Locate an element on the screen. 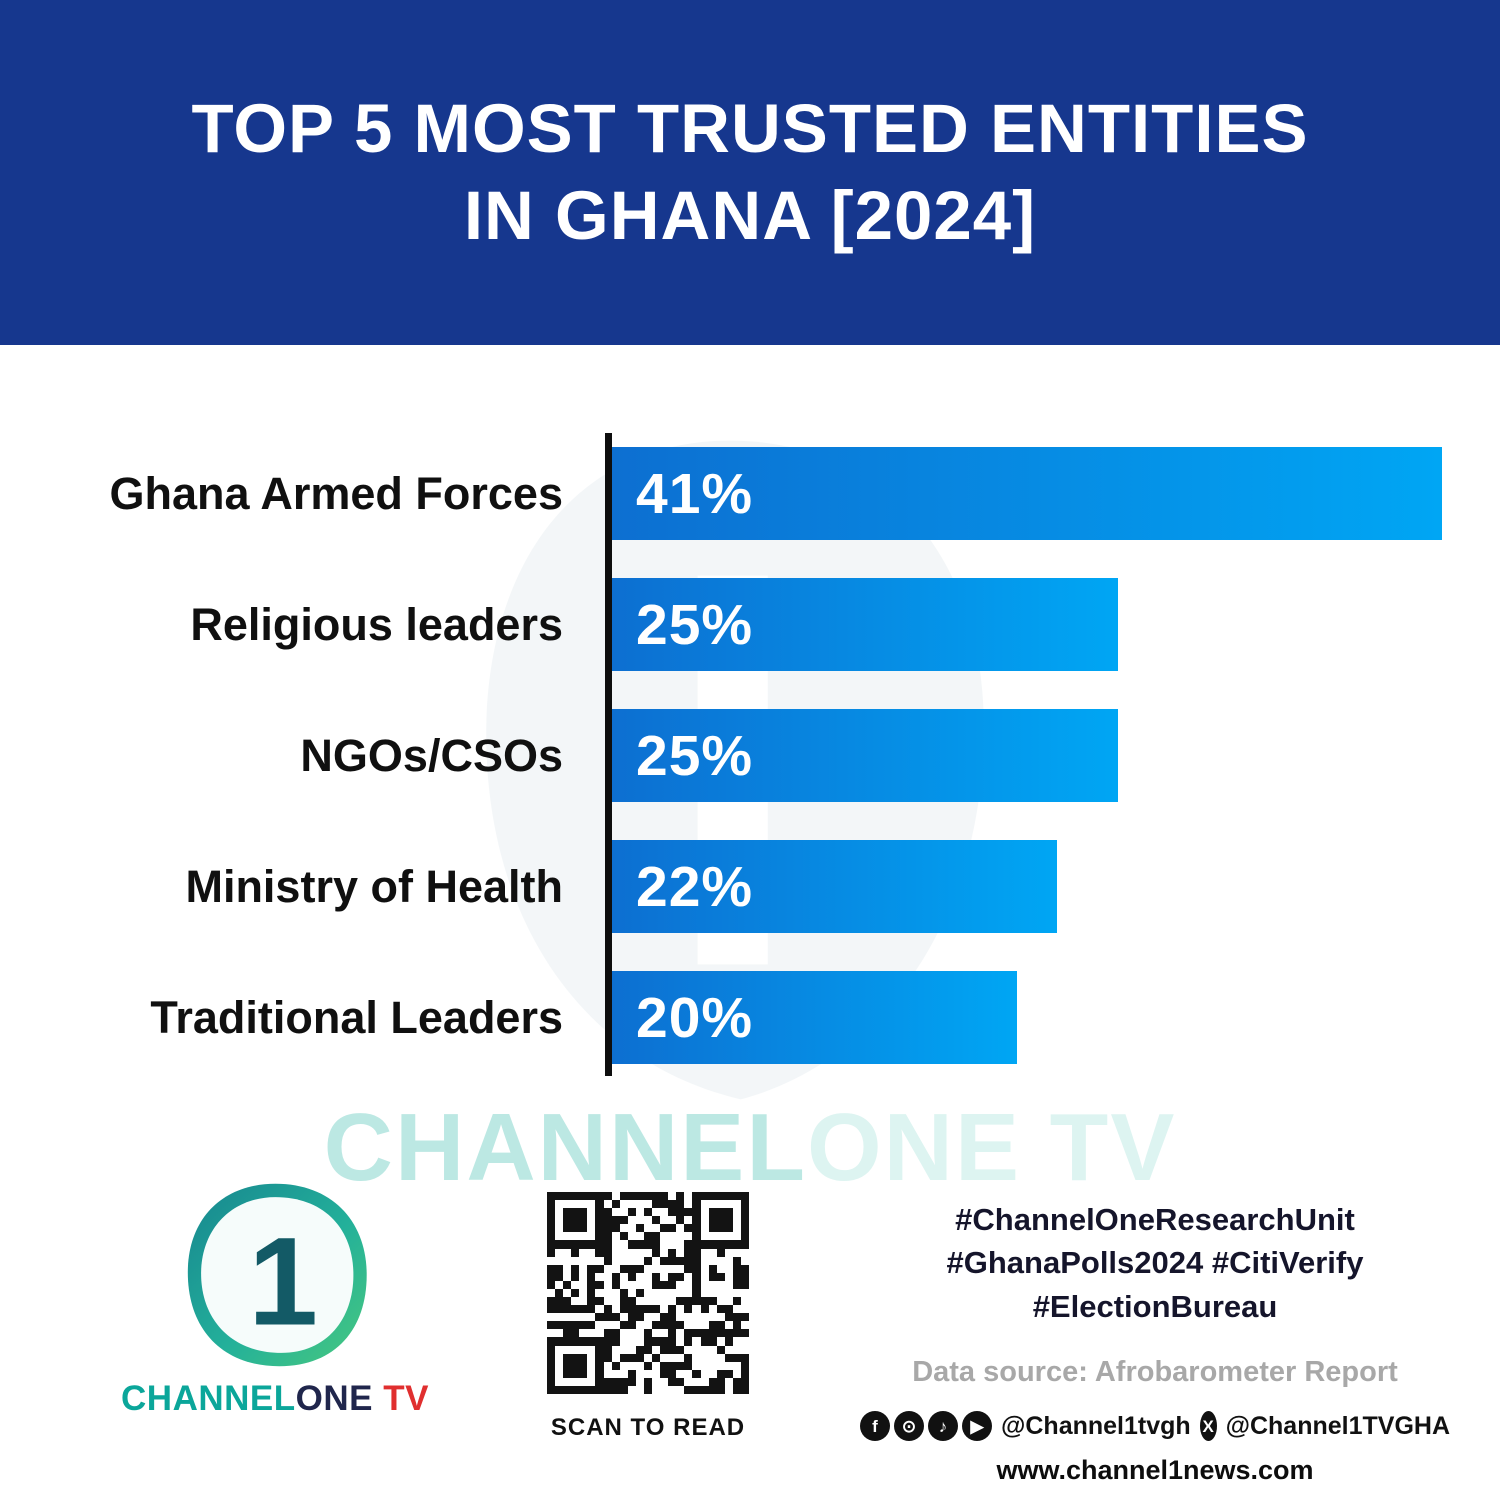 The image size is (1500, 1500). value-label: 25% is located at coordinates (695, 755).